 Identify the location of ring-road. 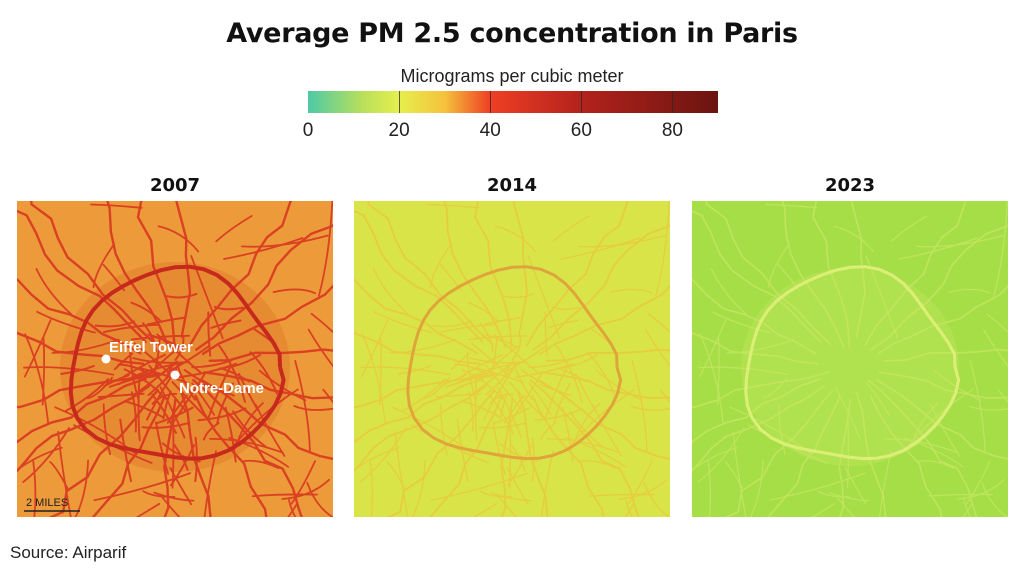
(177, 362).